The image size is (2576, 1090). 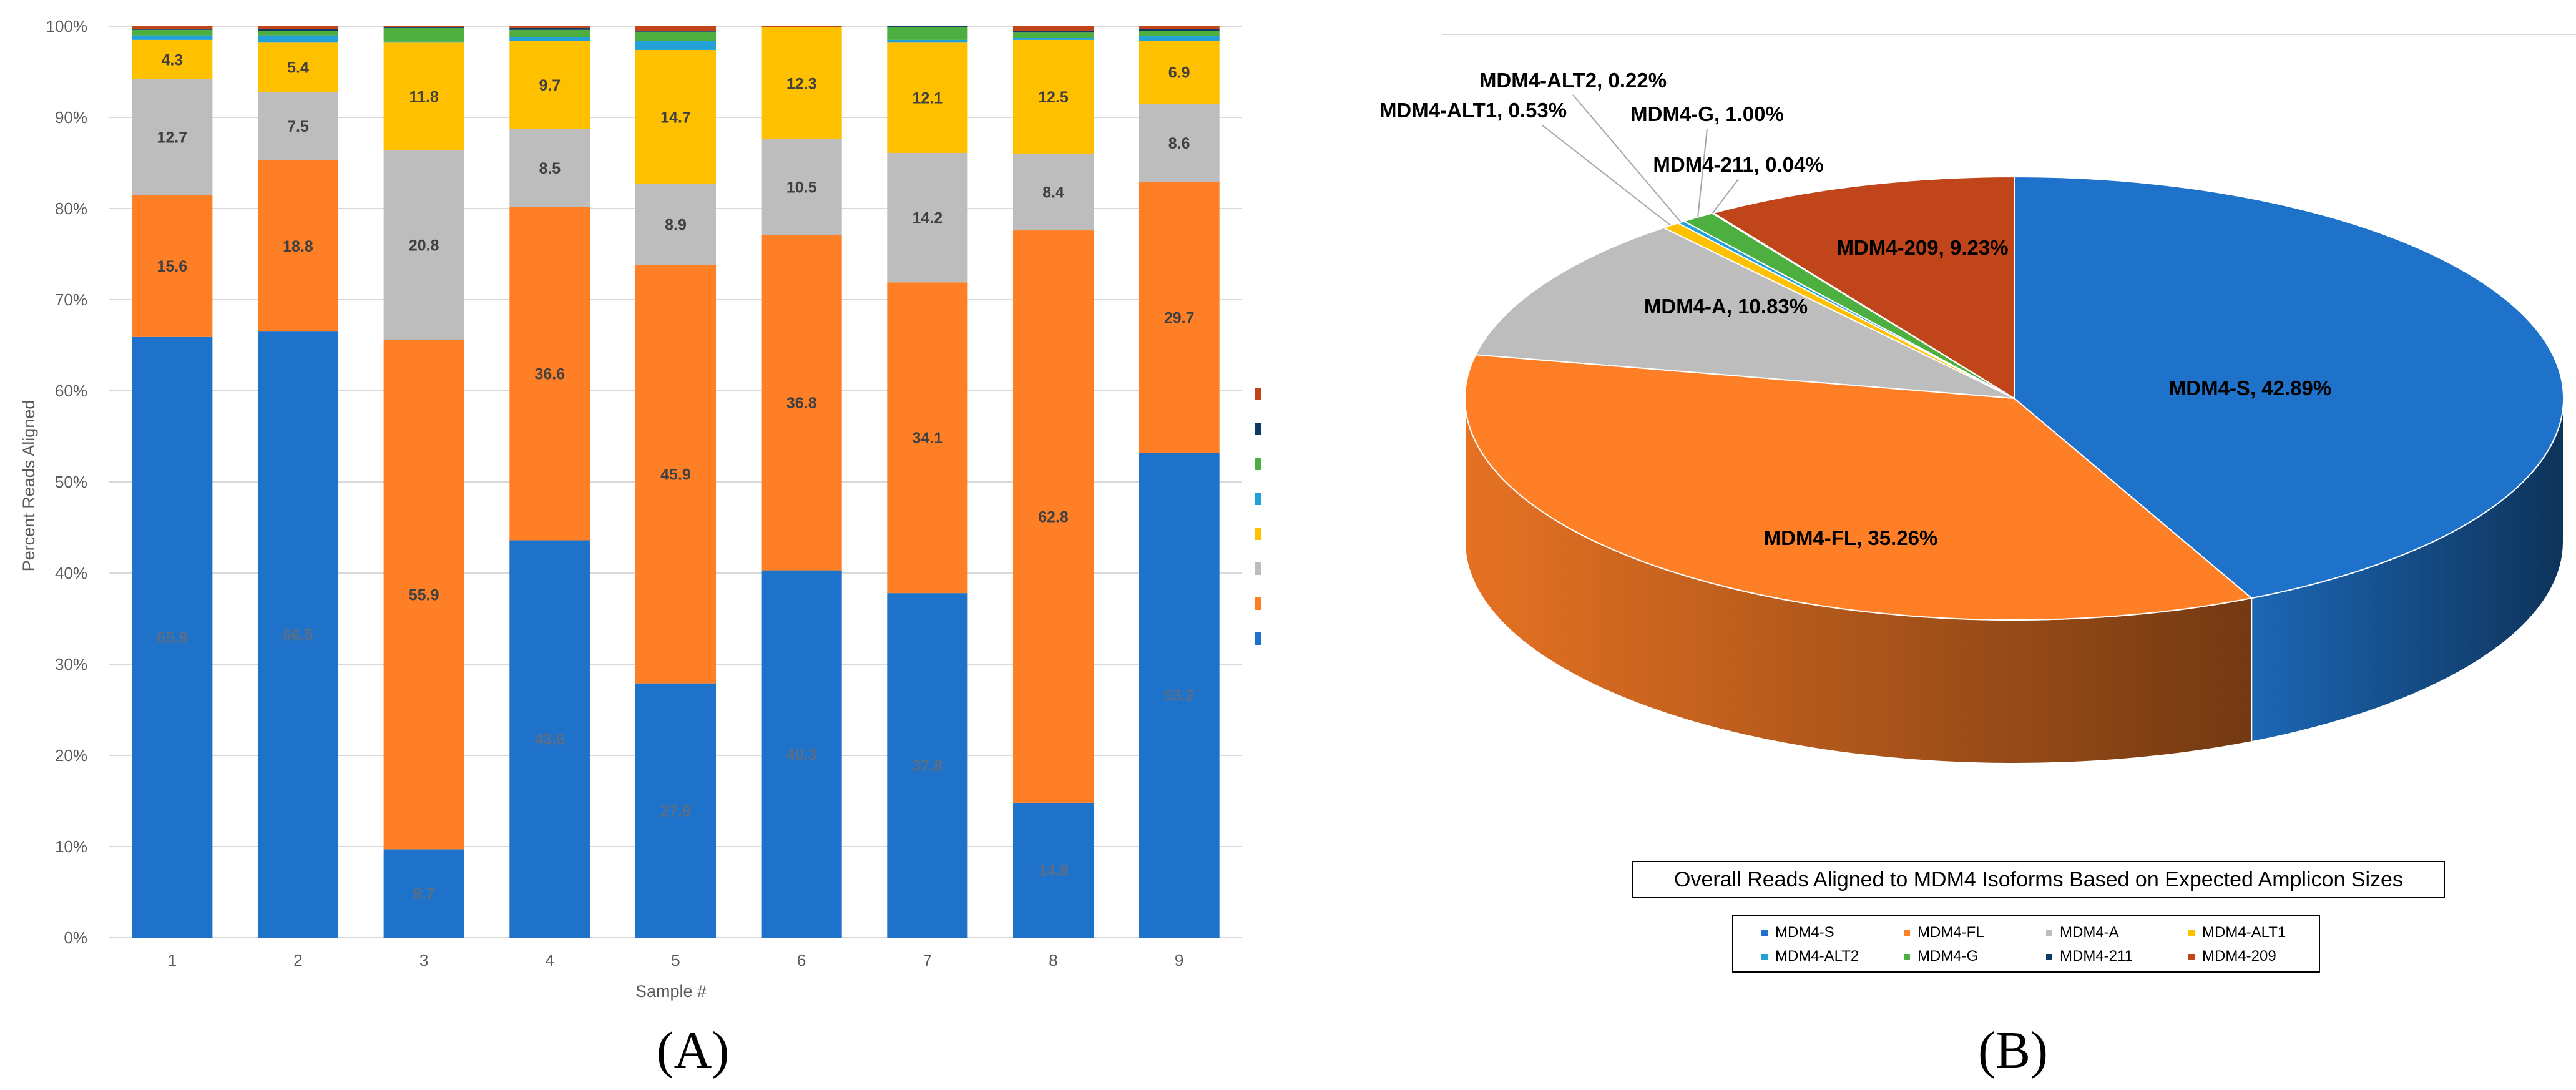 I want to click on data-label-mdm4-a: 20.8, so click(x=424, y=245).